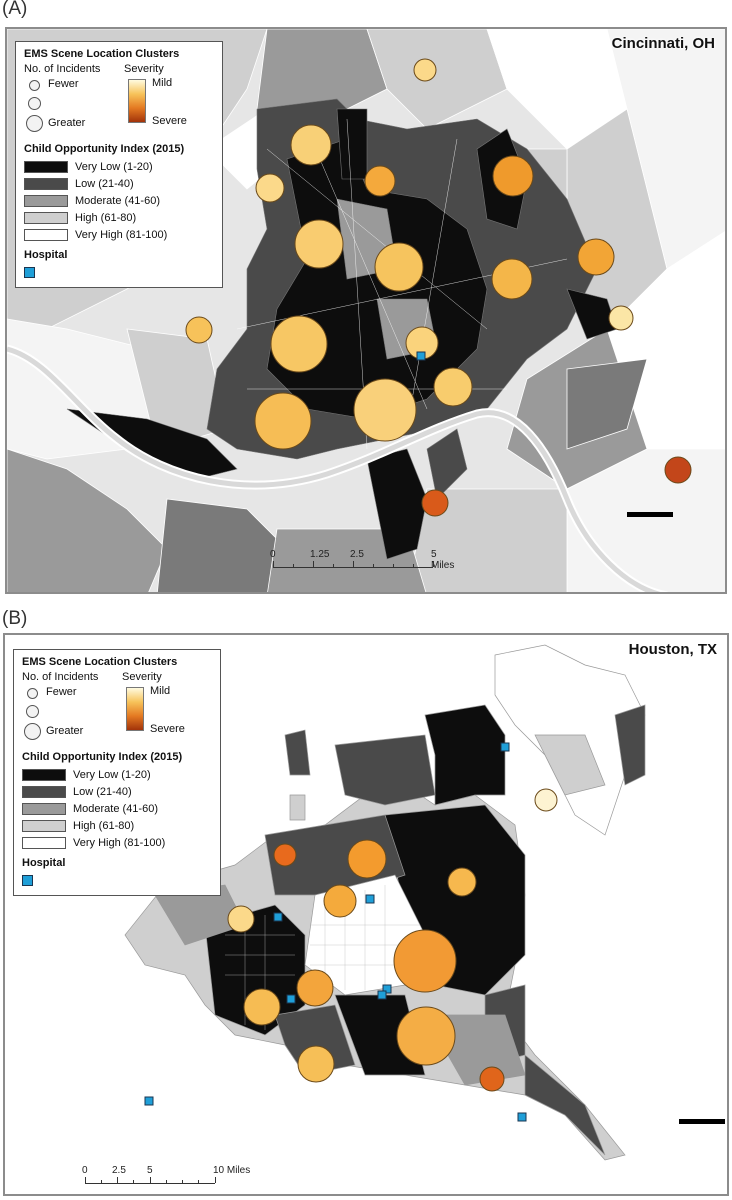  What do you see at coordinates (162, 83) in the screenshot?
I see `legend-mild-label: Mild` at bounding box center [162, 83].